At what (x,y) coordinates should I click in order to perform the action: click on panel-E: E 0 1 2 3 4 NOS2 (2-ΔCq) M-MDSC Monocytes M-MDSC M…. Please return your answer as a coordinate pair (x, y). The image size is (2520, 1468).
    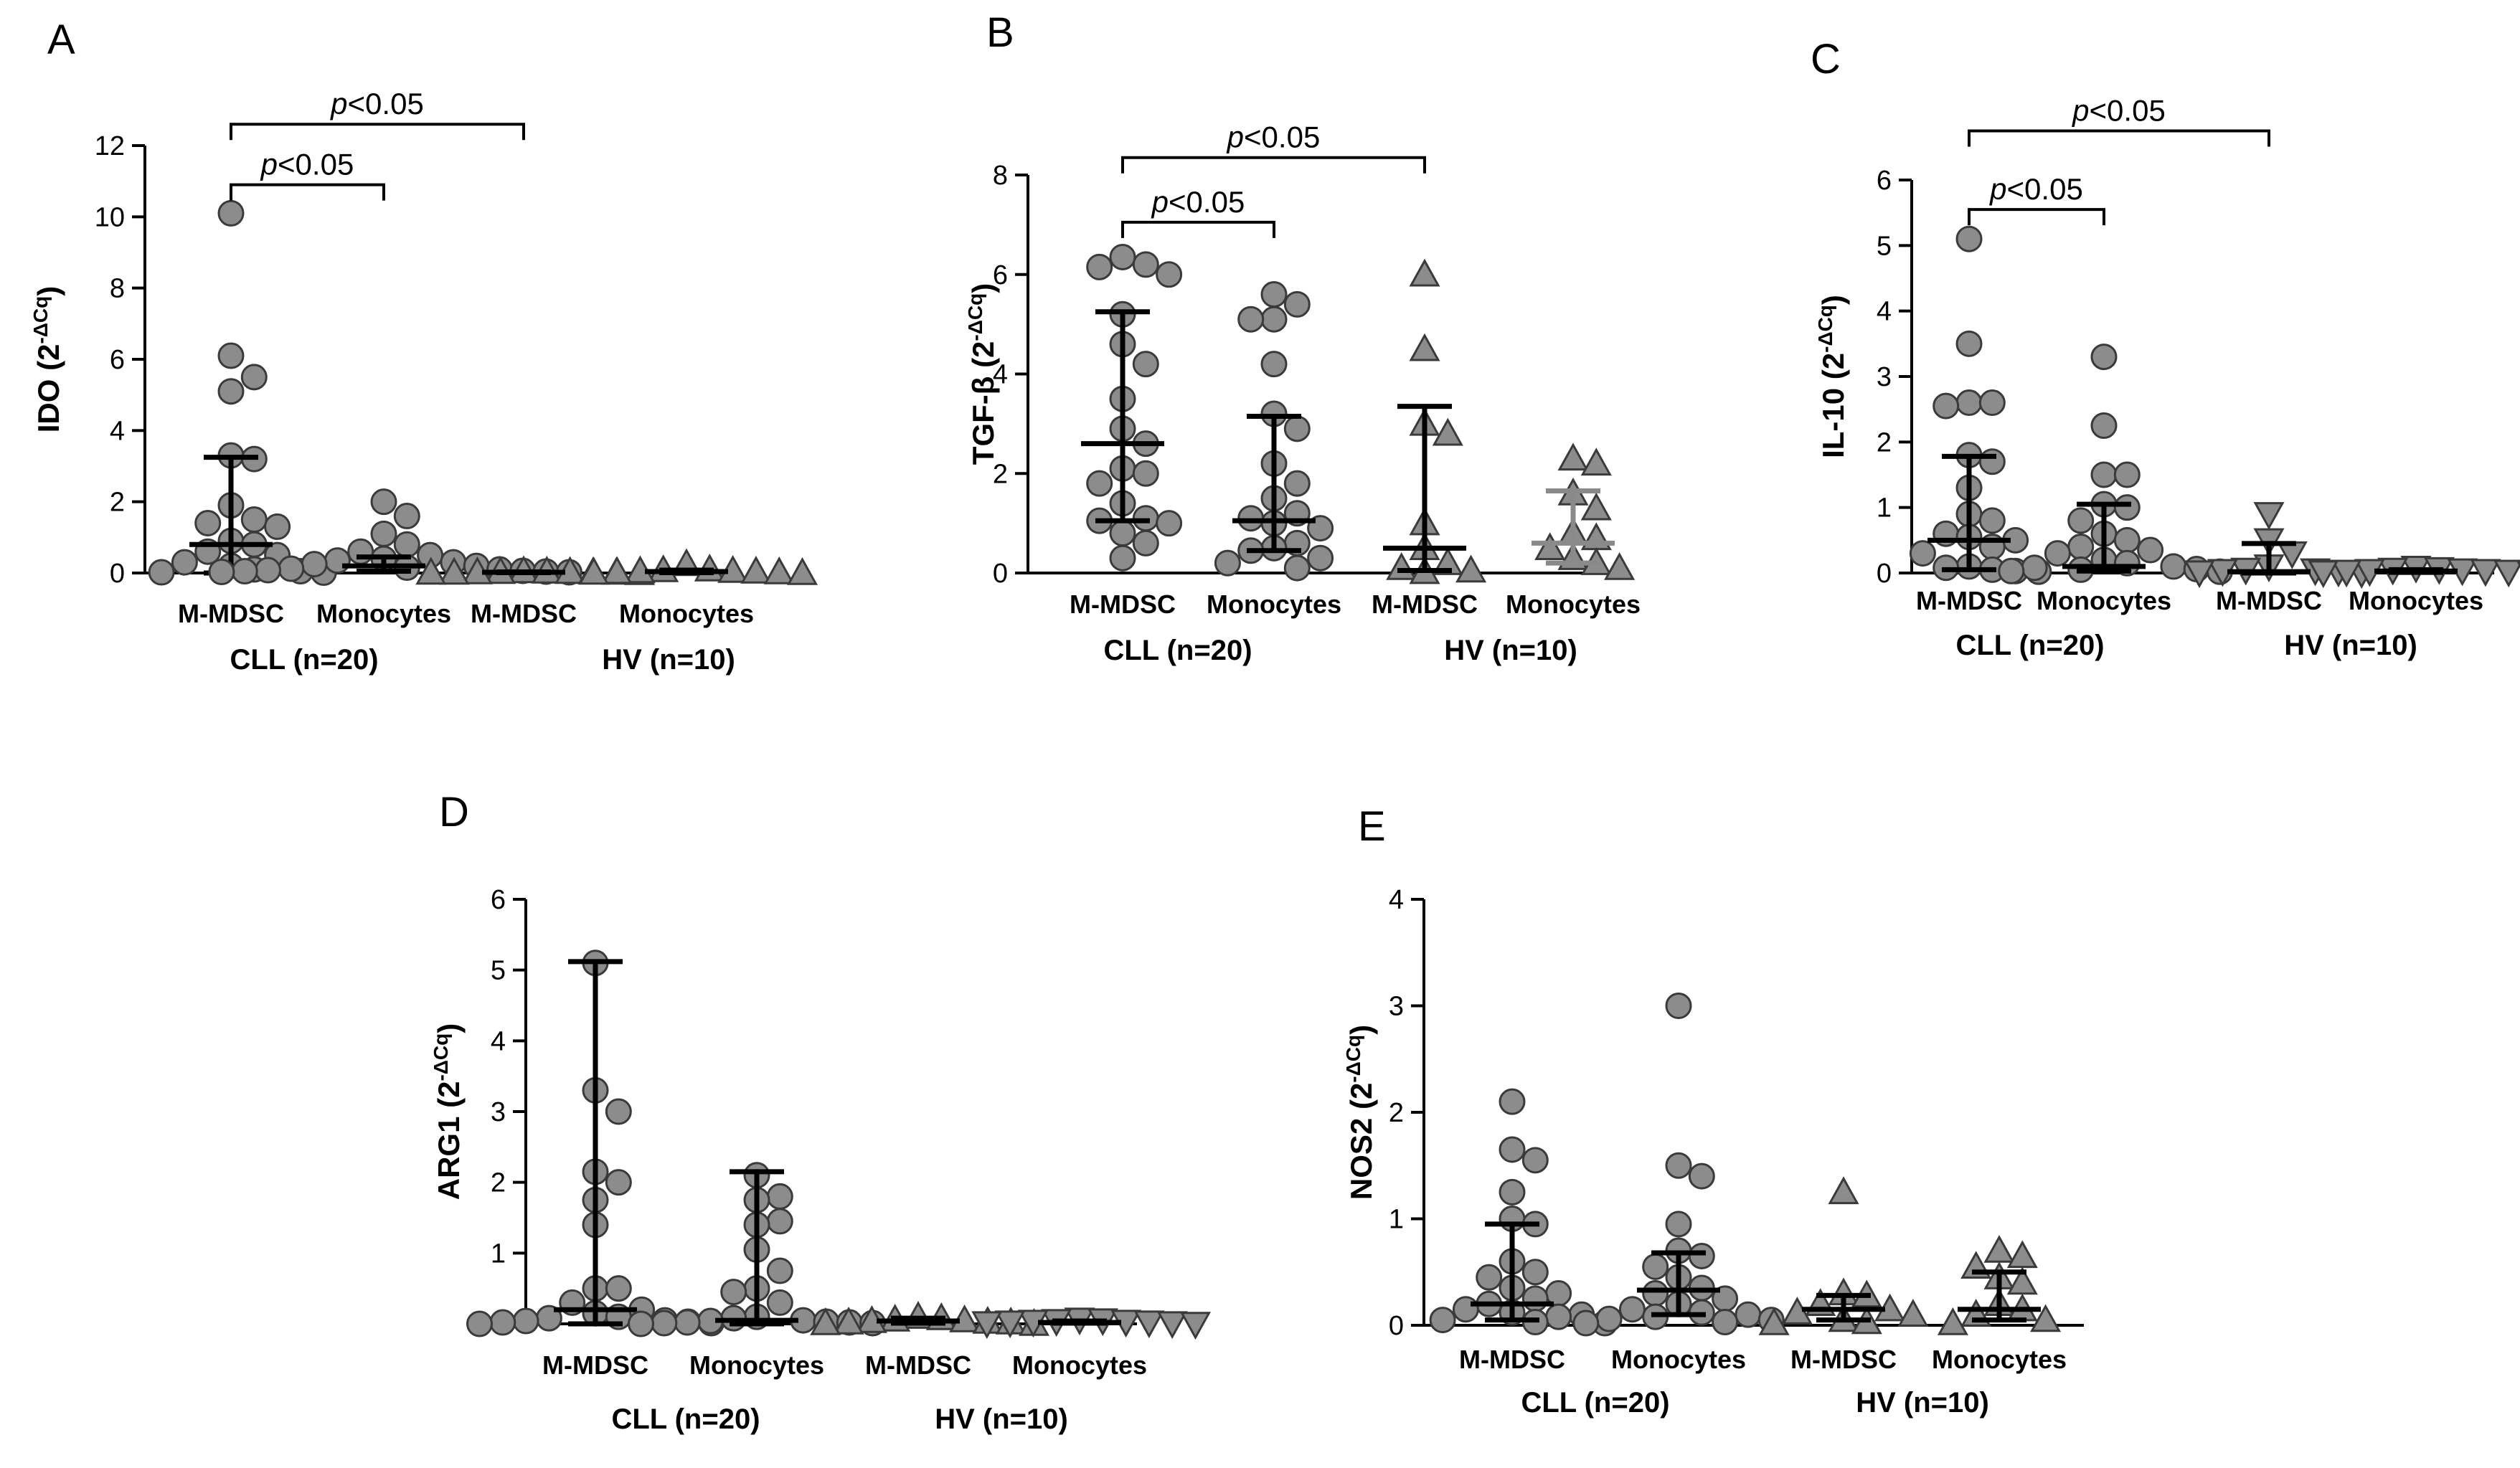
    Looking at the image, I should click on (1713, 1111).